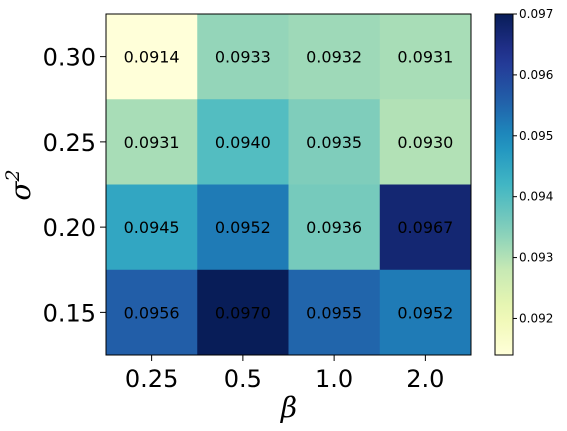 This screenshot has height=431, width=567. I want to click on colorbar-tick-label: 0.093, so click(536, 258).